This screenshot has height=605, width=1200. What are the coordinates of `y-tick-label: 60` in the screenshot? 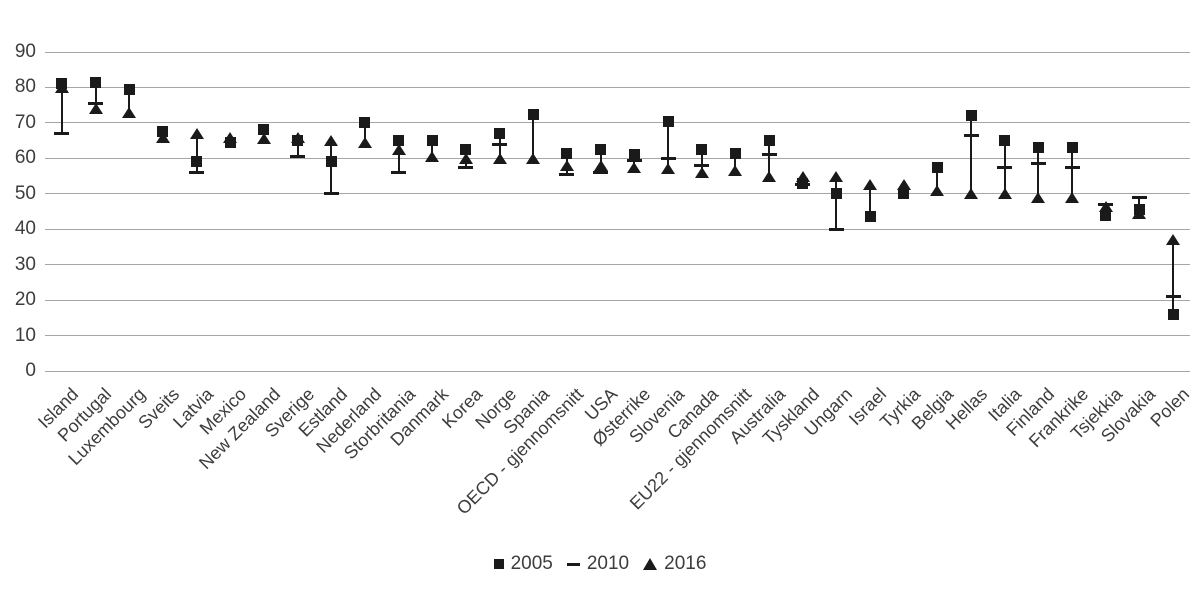 It's located at (25, 158).